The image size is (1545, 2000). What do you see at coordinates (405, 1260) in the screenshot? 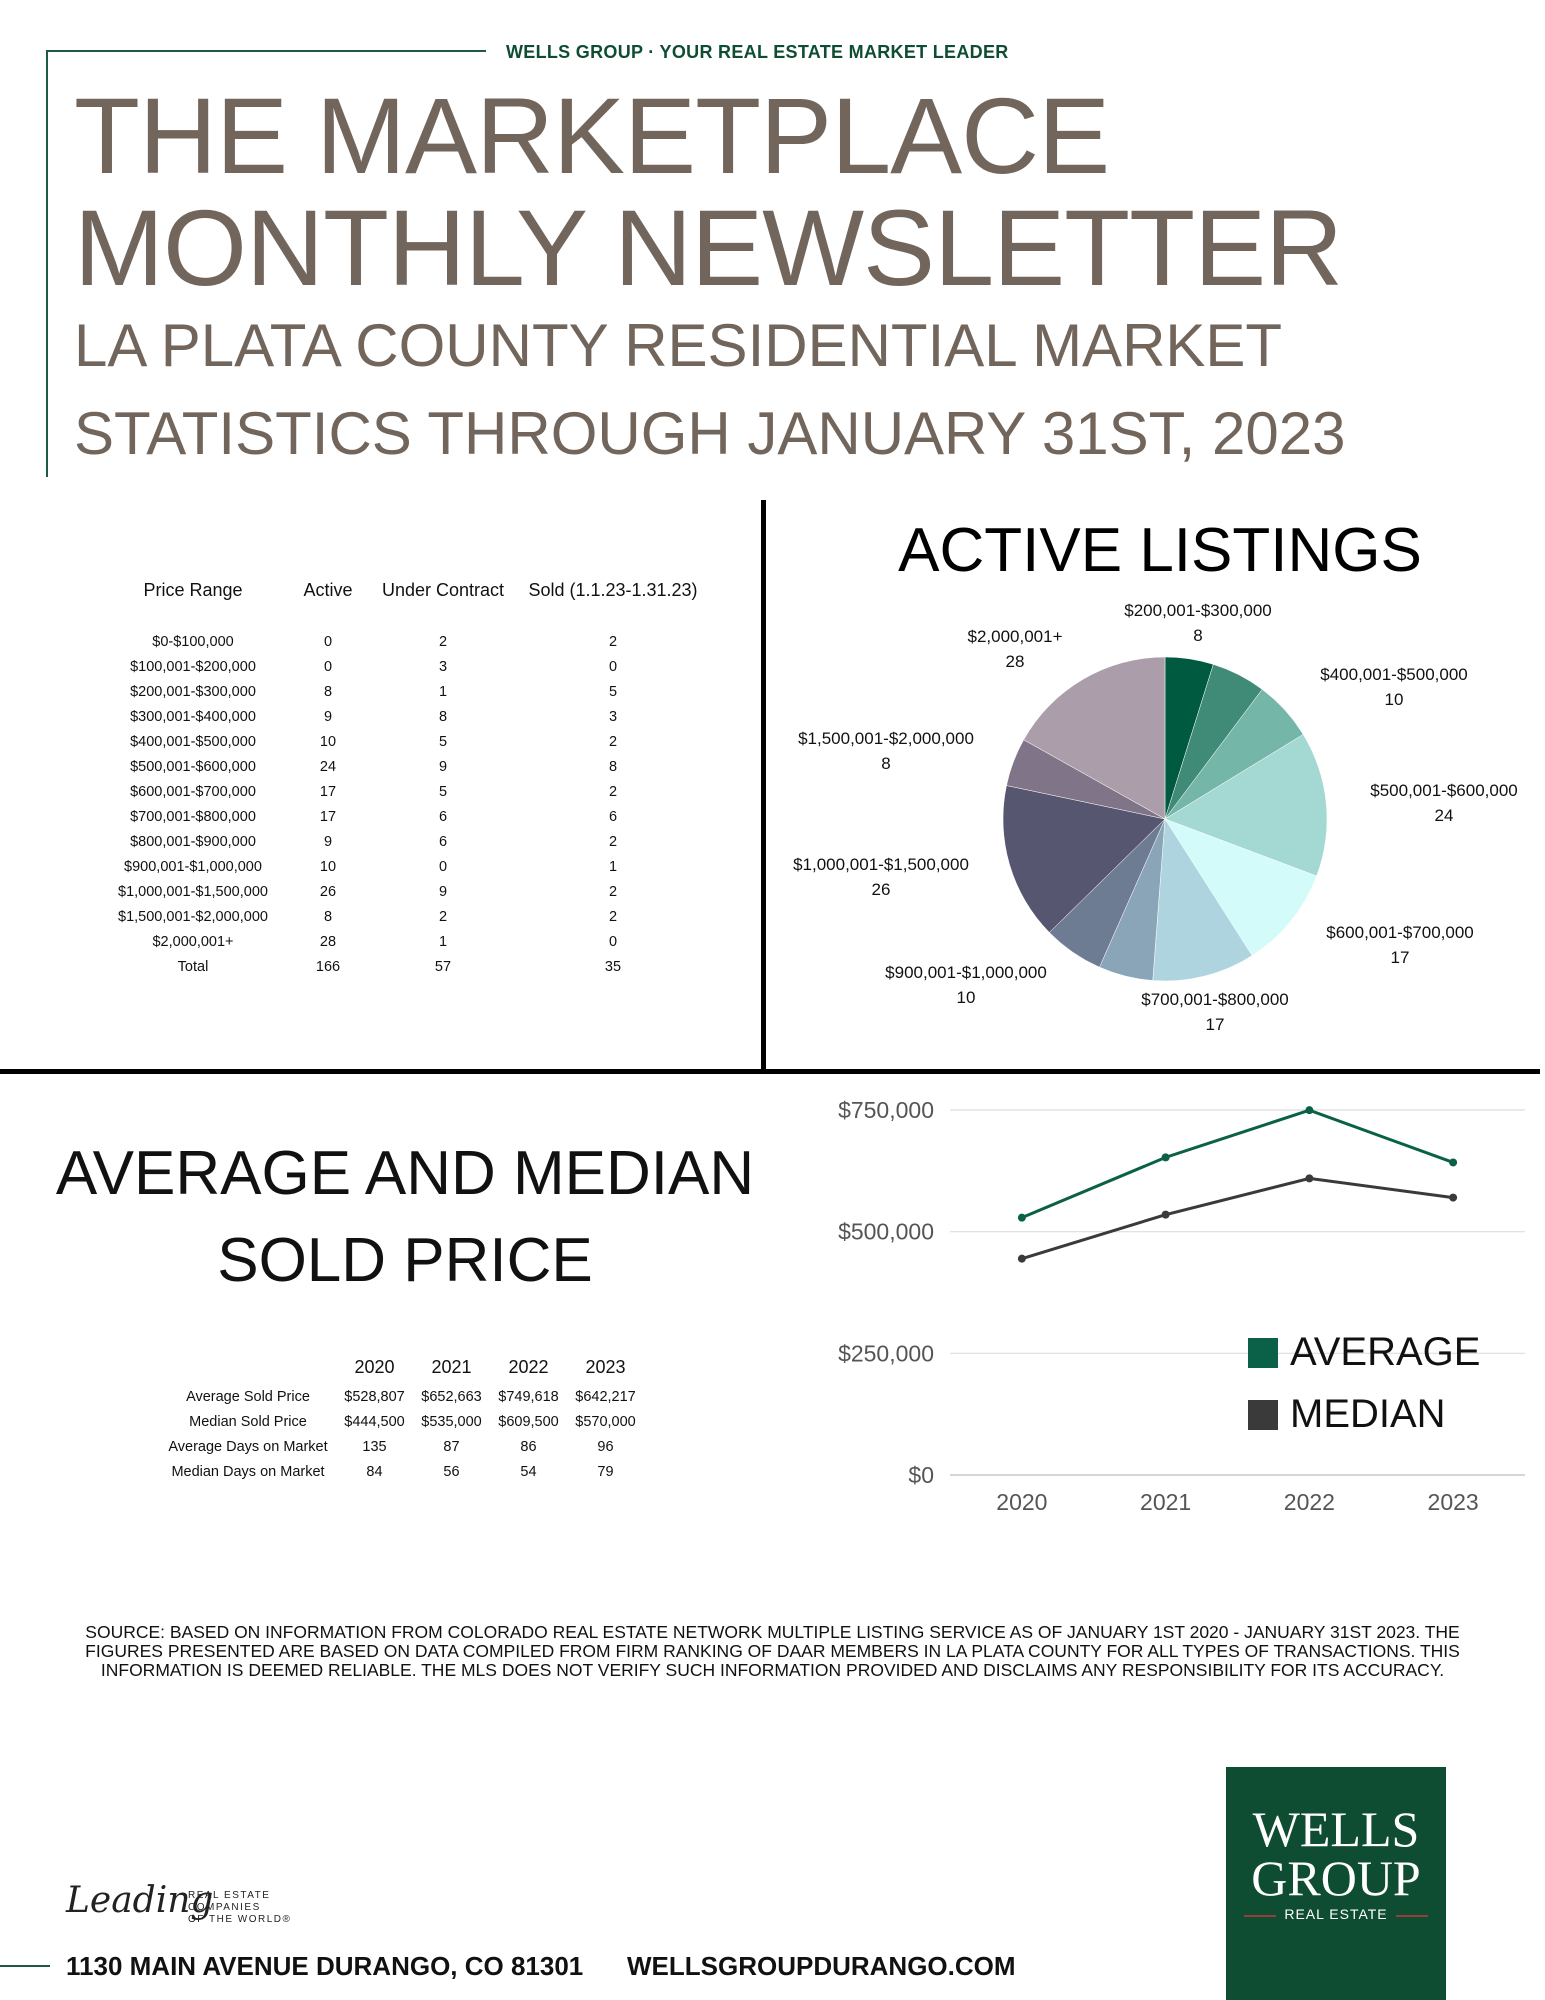
I see `avg-median-title-line2: SOLD PRICE` at bounding box center [405, 1260].